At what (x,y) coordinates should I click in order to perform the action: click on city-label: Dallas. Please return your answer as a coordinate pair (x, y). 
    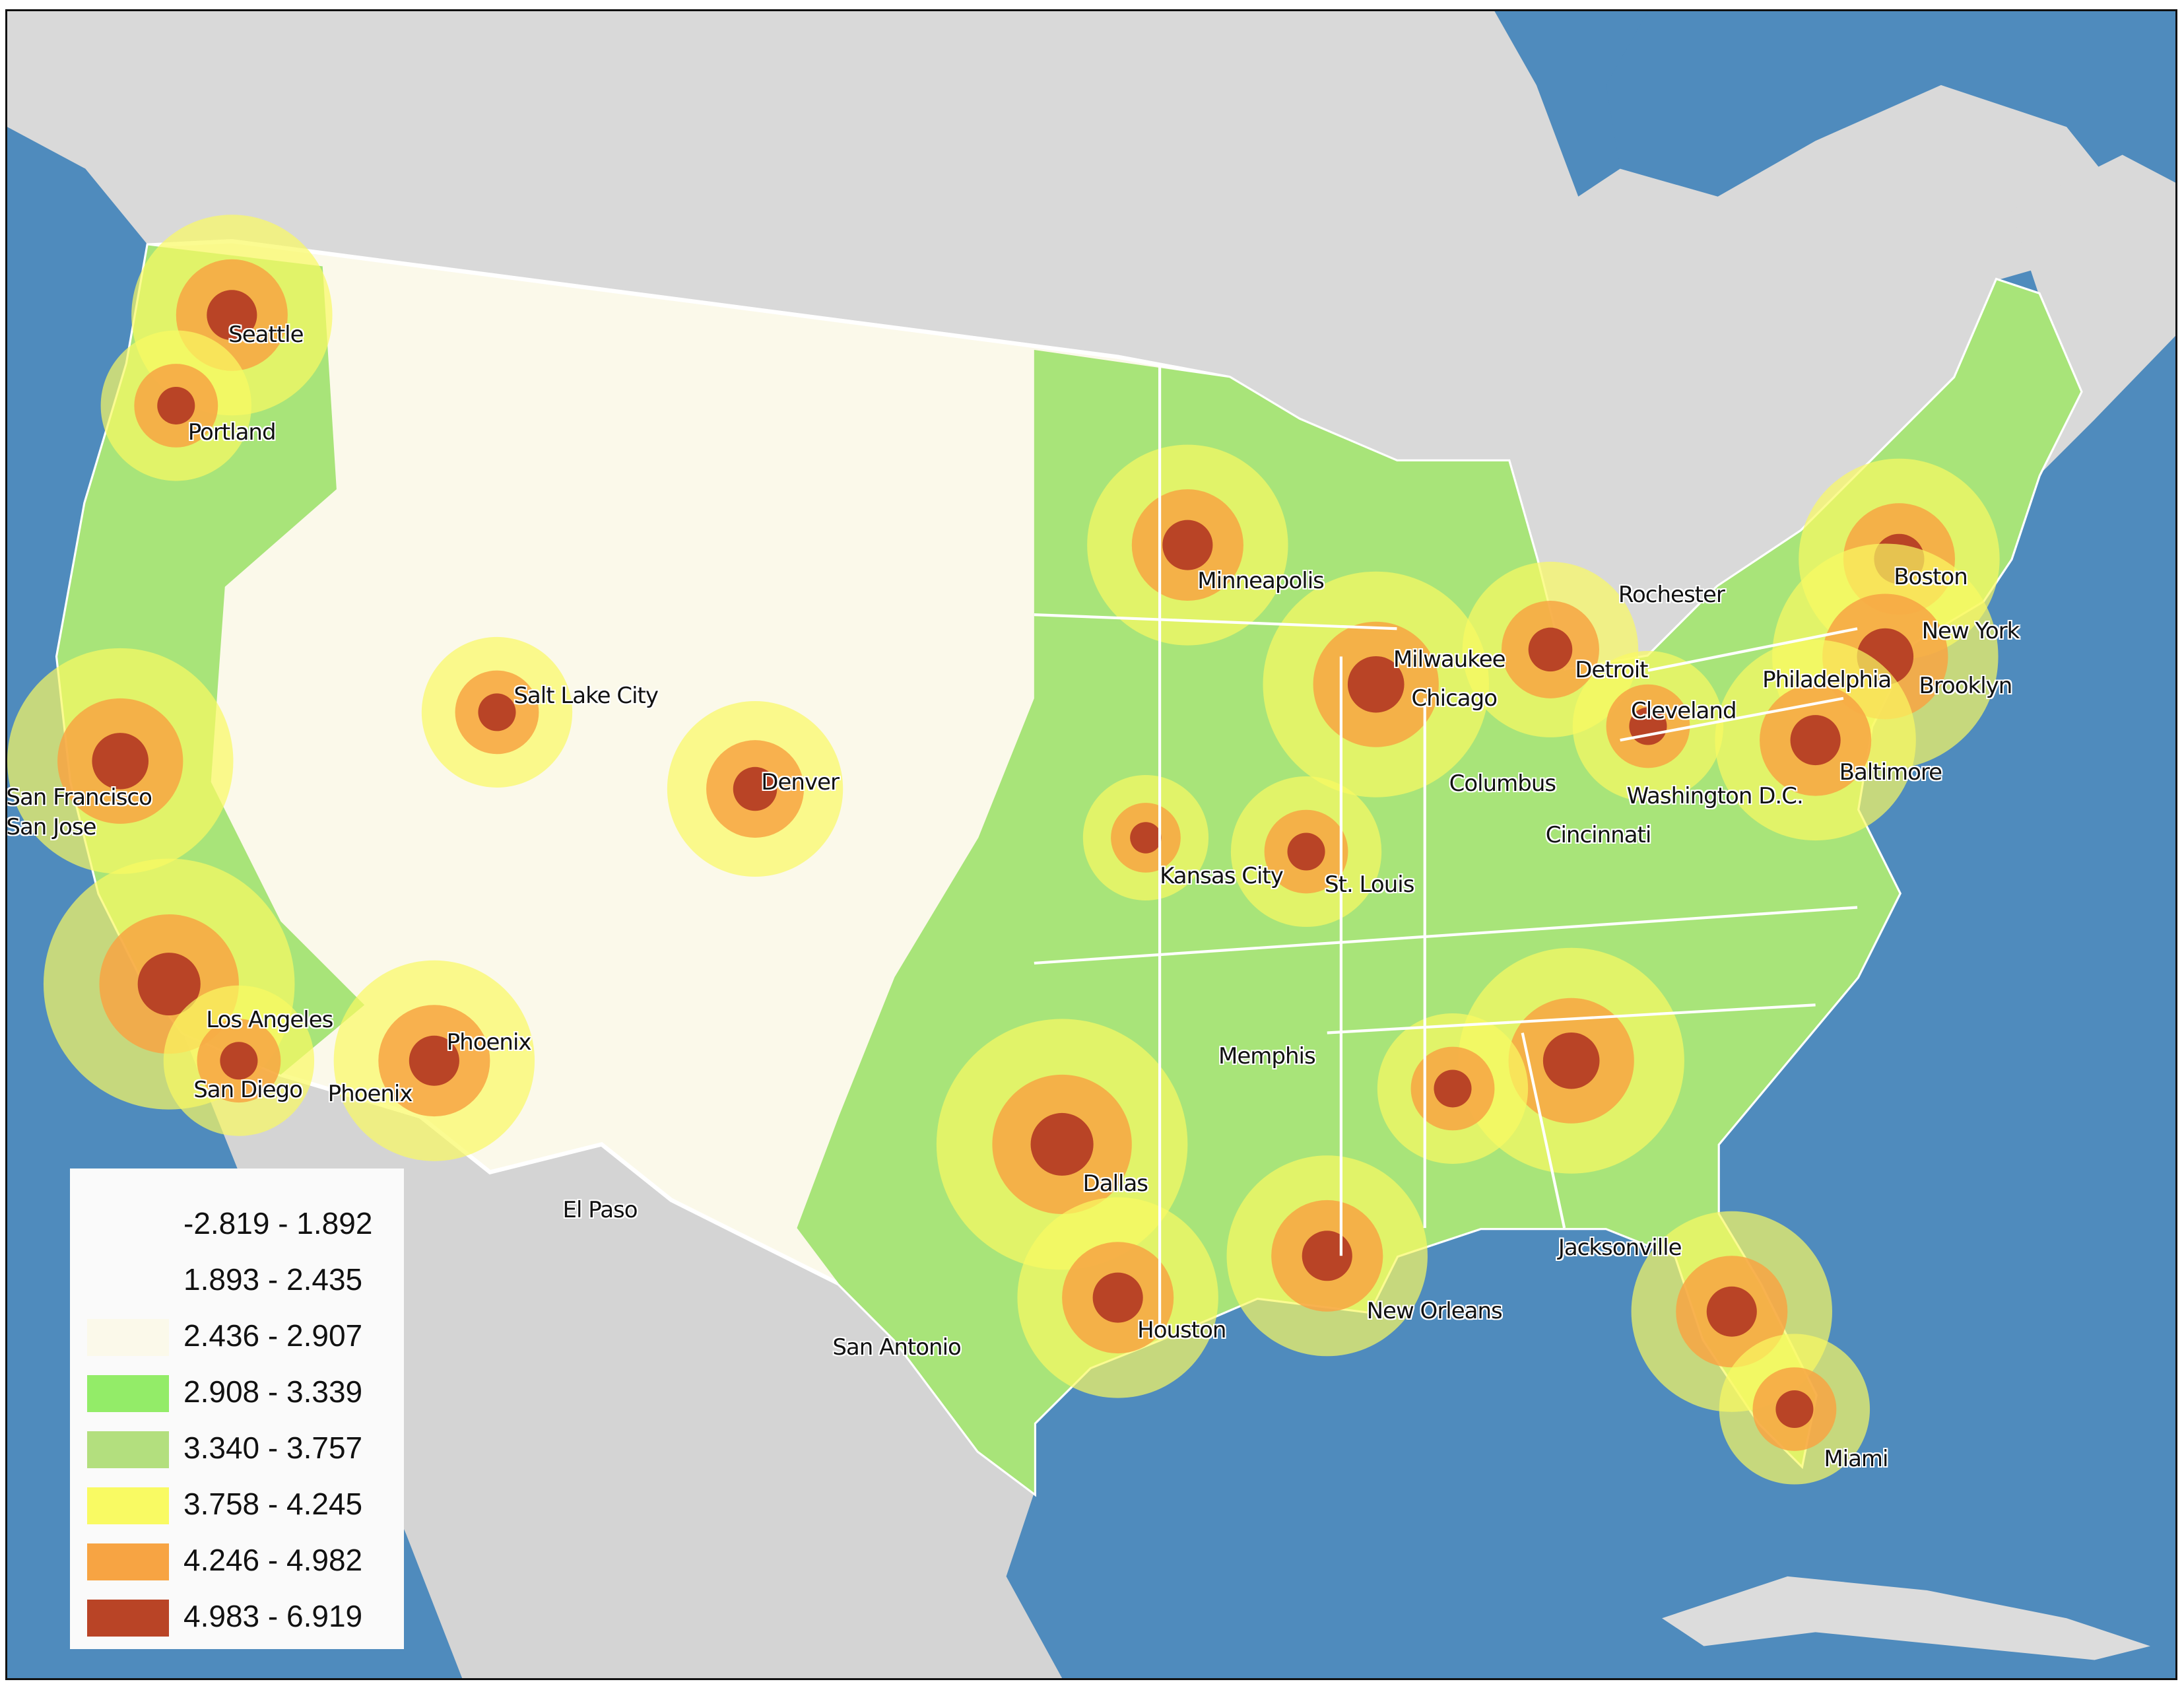
    Looking at the image, I should click on (1115, 1183).